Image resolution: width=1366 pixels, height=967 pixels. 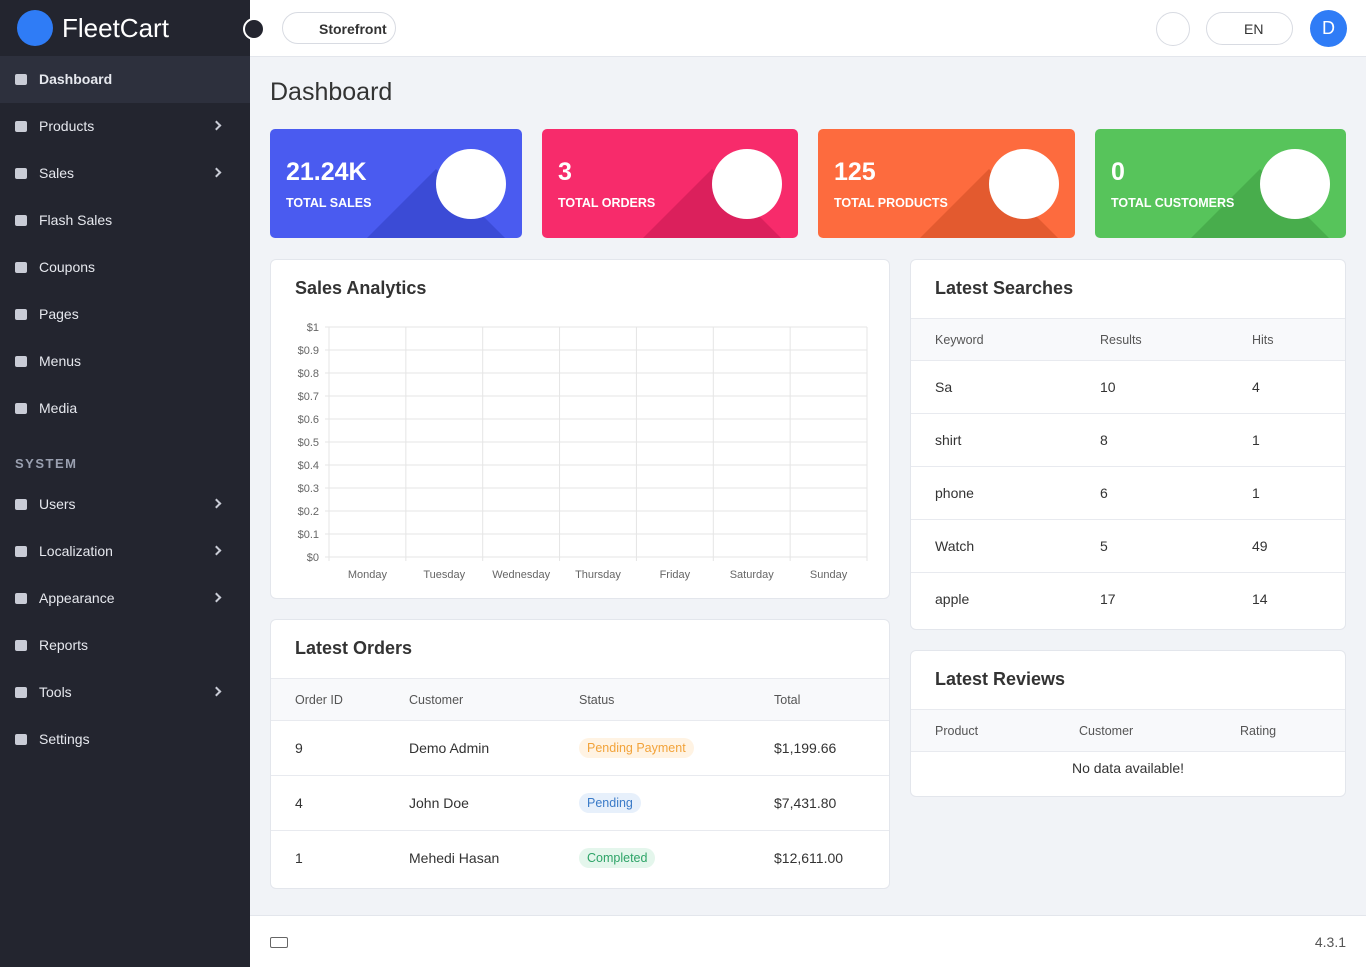 I want to click on nav-item: Products, so click(x=125, y=126).